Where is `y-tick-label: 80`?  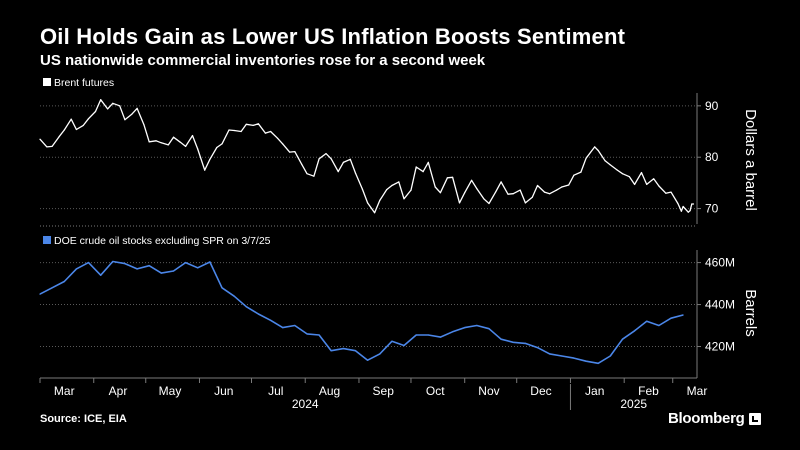
y-tick-label: 80 is located at coordinates (712, 157).